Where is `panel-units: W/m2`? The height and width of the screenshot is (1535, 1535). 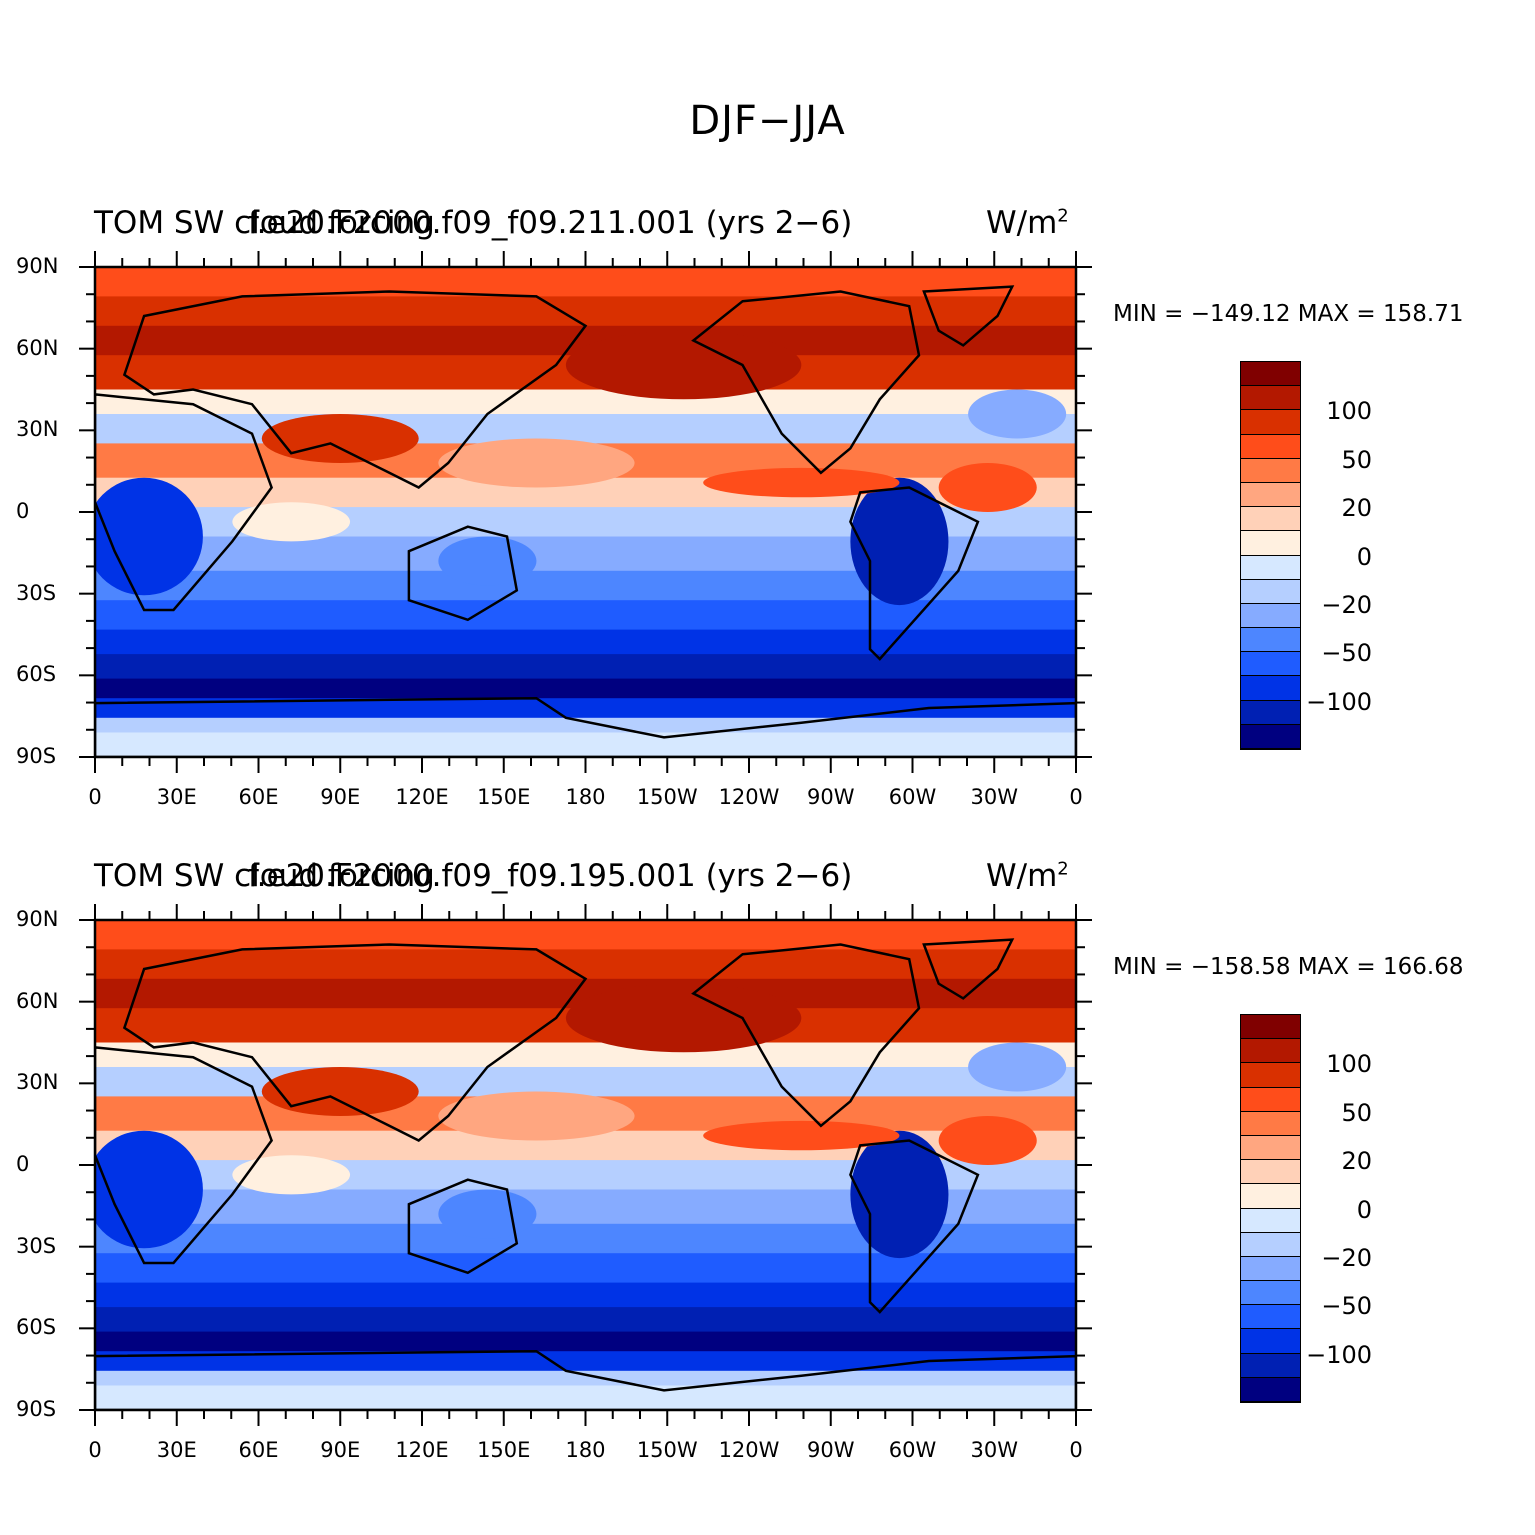 panel-units: W/m2 is located at coordinates (1027, 223).